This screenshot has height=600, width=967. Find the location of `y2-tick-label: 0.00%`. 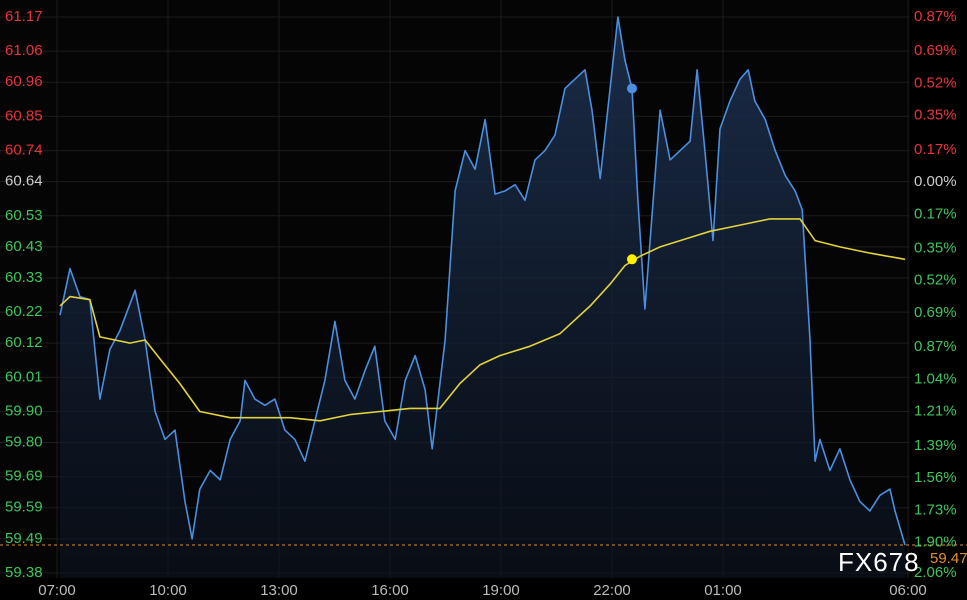

y2-tick-label: 0.00% is located at coordinates (935, 181).